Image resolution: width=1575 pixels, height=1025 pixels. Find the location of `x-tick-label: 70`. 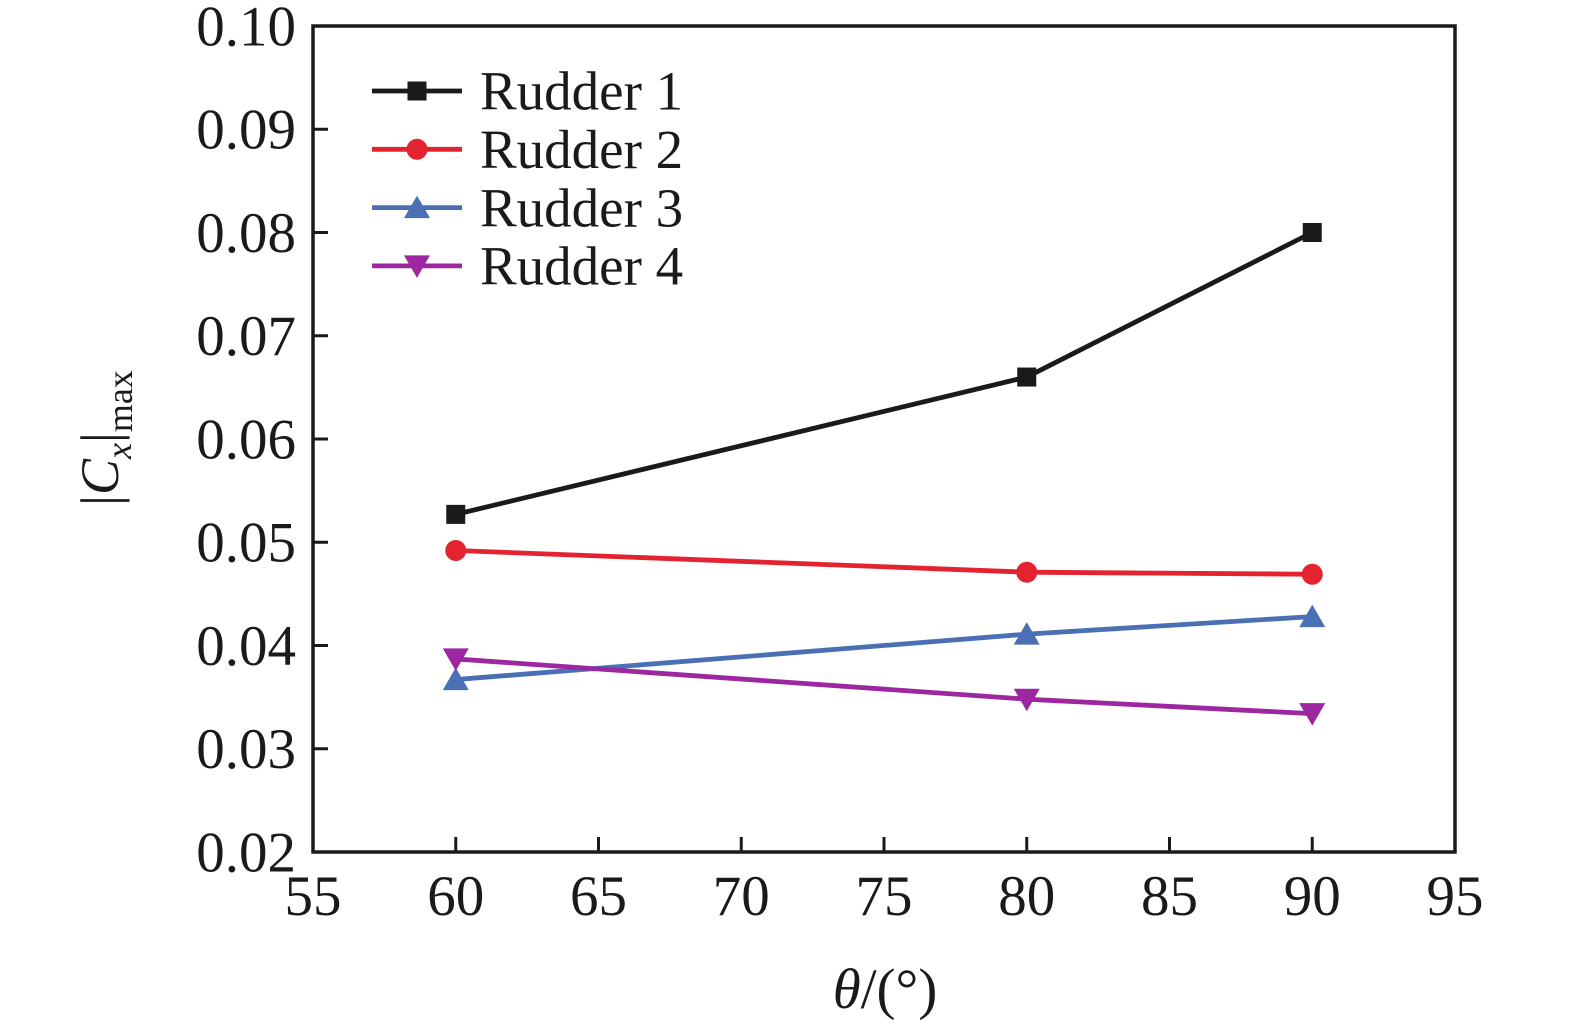

x-tick-label: 70 is located at coordinates (741, 896).